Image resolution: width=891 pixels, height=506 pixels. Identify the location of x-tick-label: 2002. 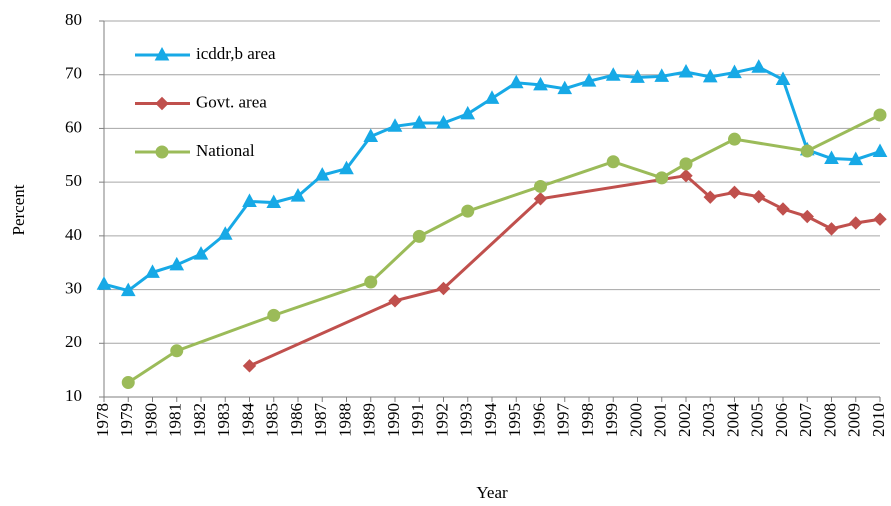
(684, 420).